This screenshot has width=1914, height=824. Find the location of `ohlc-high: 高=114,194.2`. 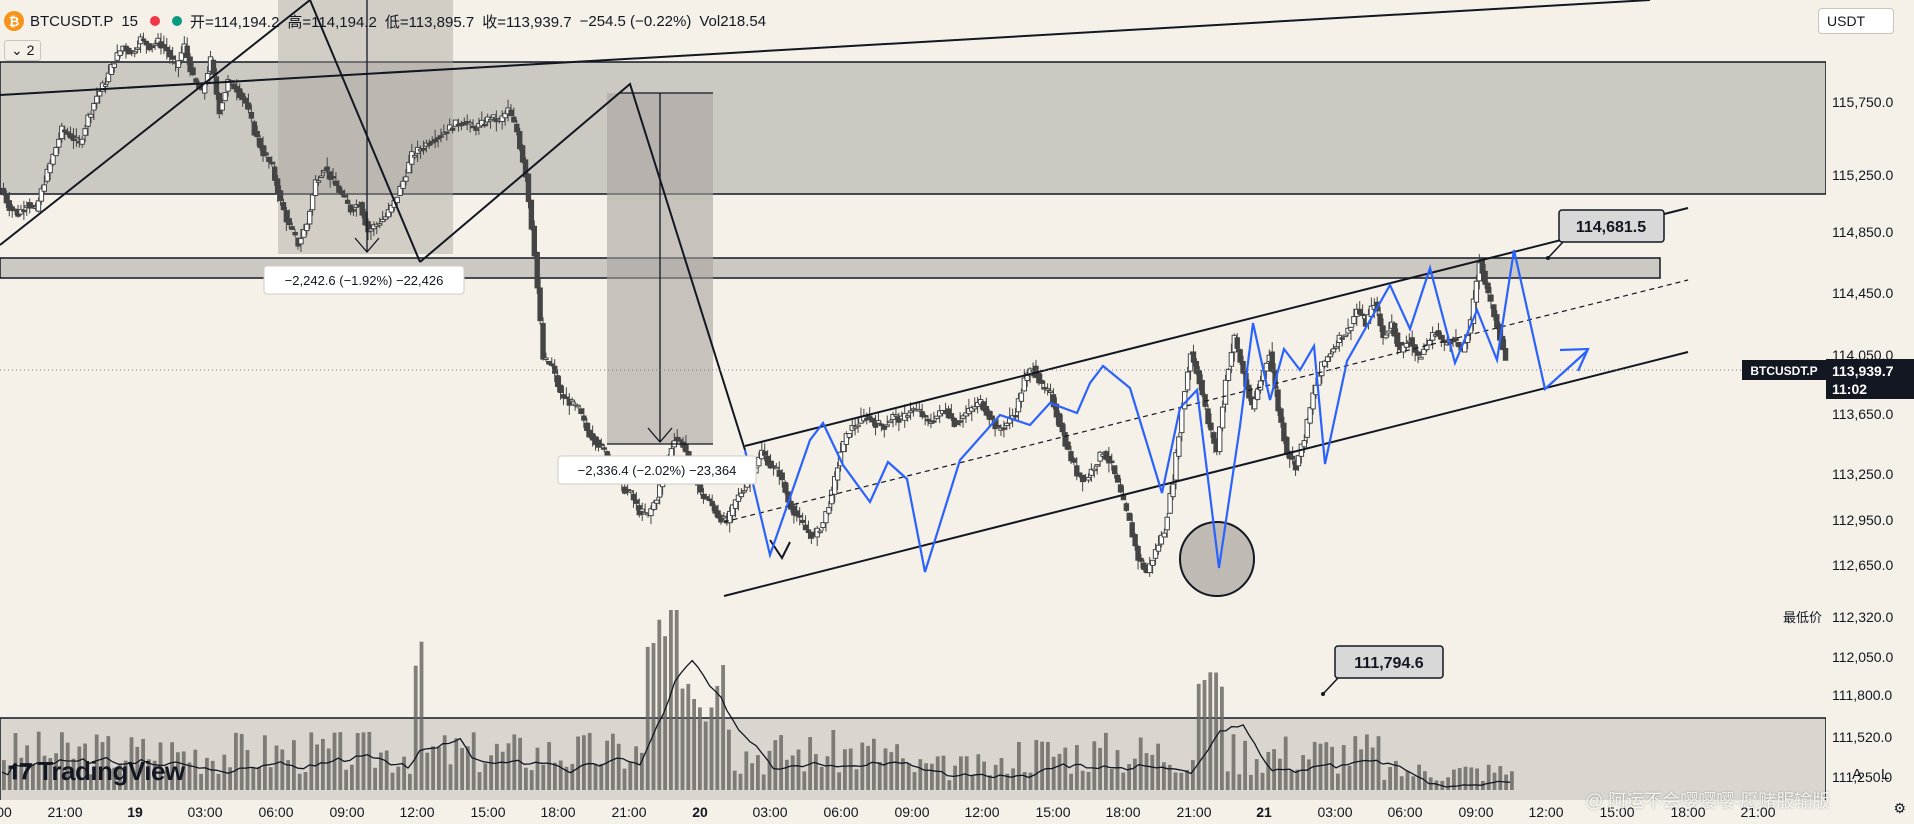

ohlc-high: 高=114,194.2 is located at coordinates (332, 22).